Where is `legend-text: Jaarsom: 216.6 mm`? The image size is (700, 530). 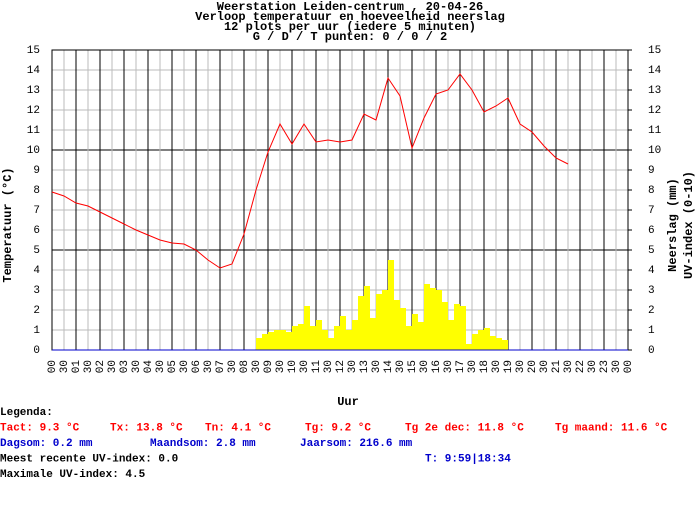
legend-text: Jaarsom: 216.6 mm is located at coordinates (356, 444).